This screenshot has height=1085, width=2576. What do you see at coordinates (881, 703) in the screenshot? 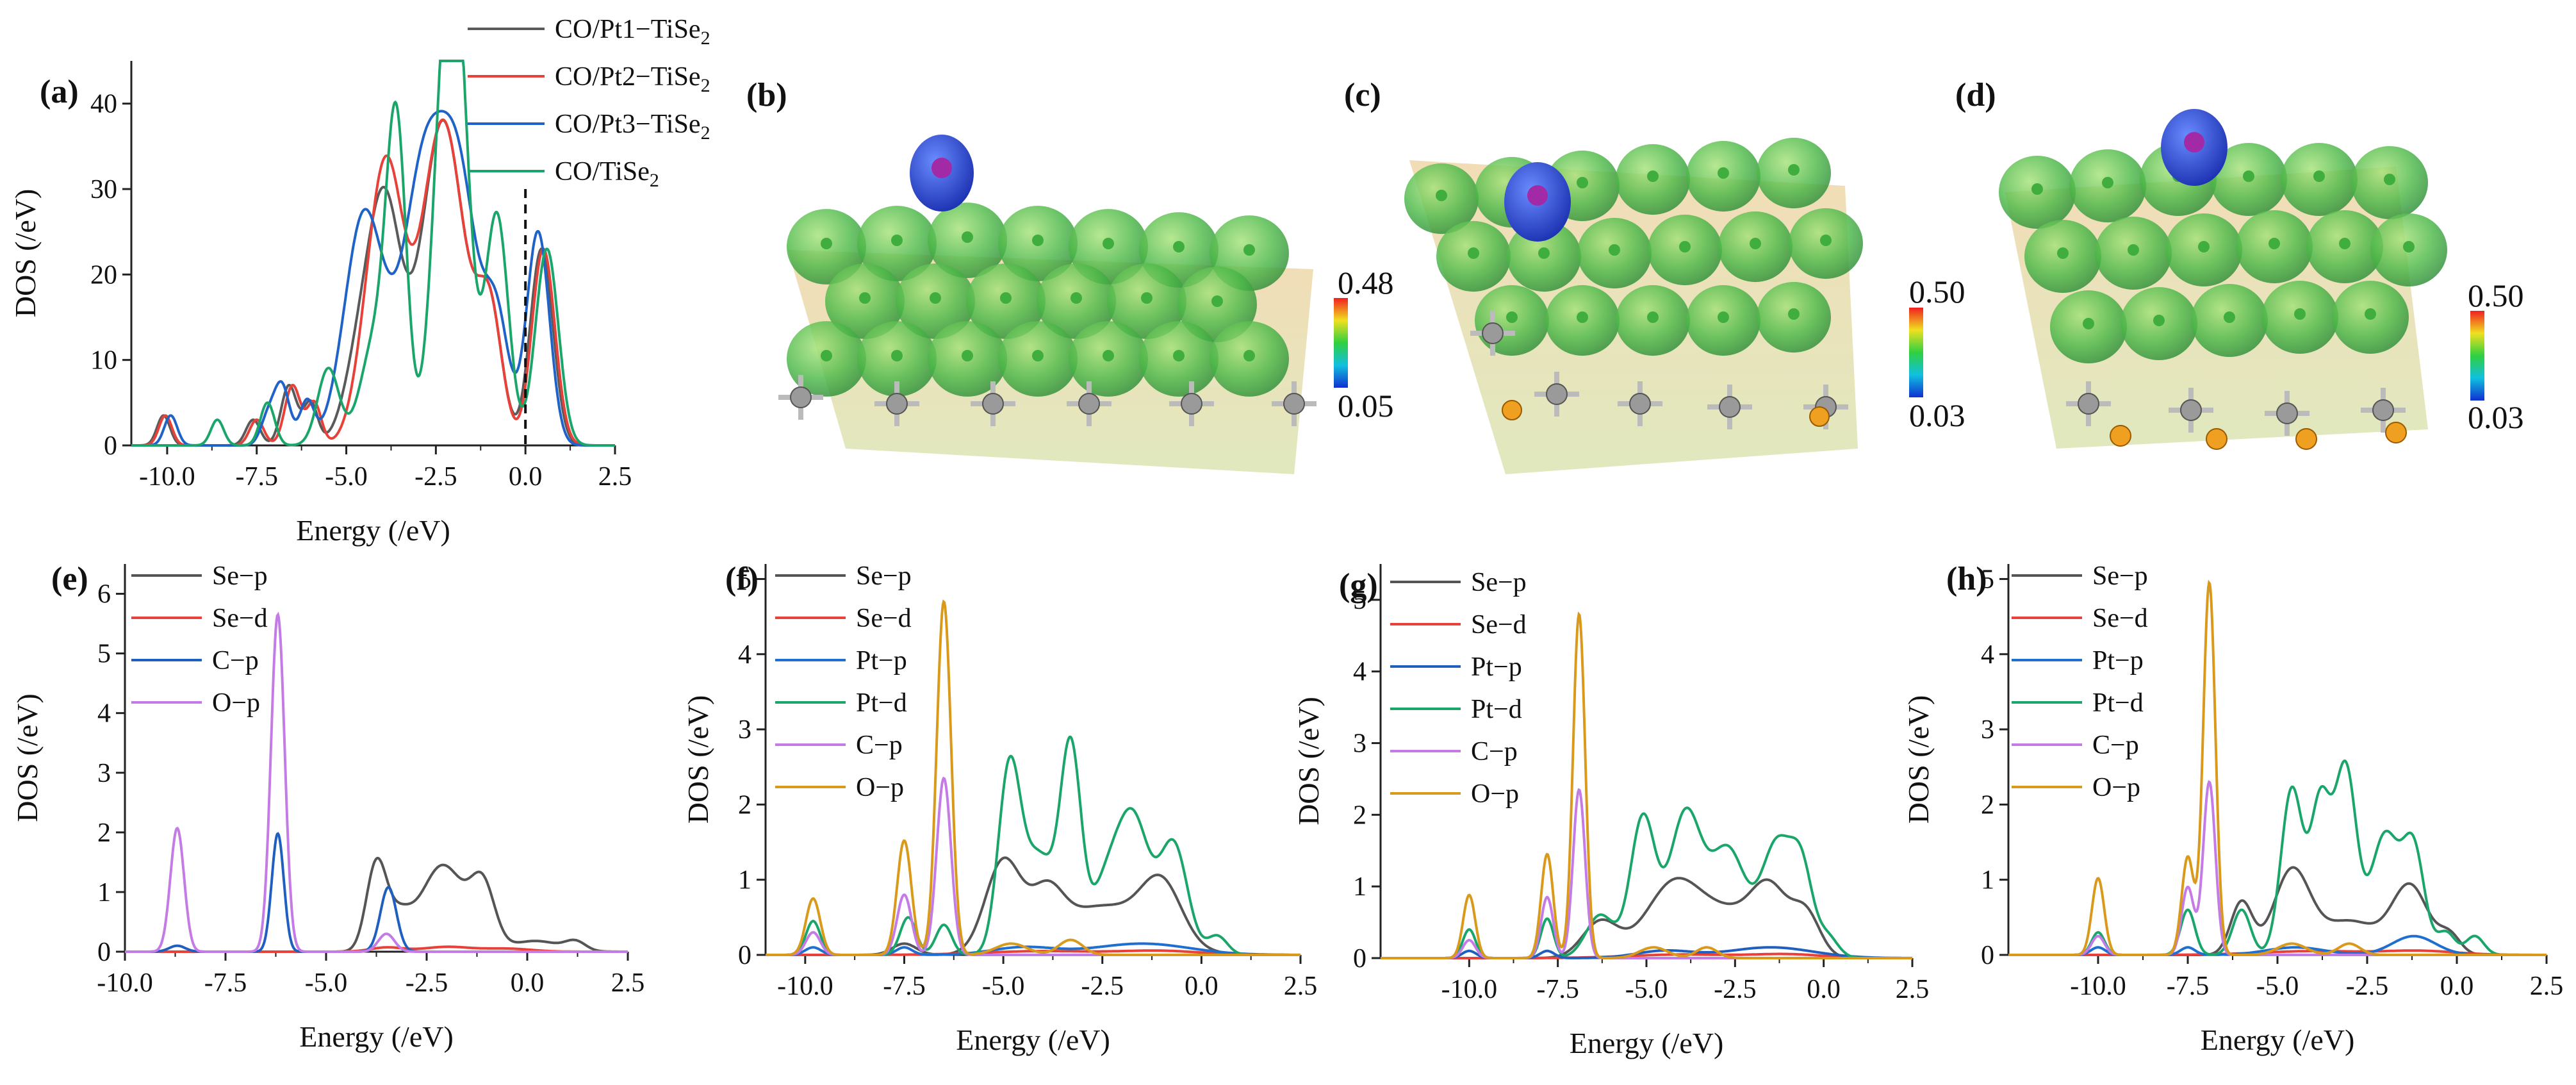
I see `legend-label: Pt−d` at bounding box center [881, 703].